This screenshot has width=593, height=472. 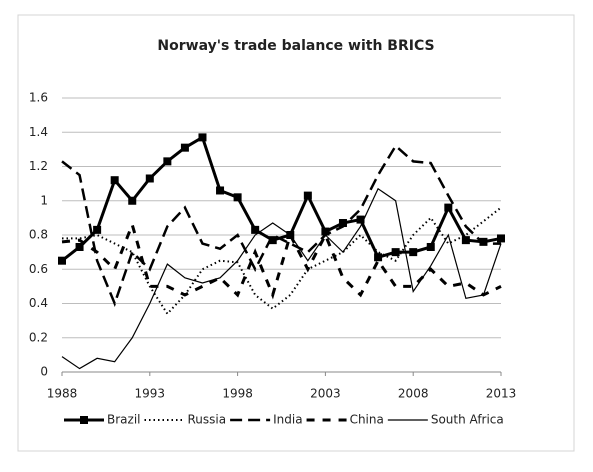 I want to click on y-tick-label: 1, so click(x=44, y=200).